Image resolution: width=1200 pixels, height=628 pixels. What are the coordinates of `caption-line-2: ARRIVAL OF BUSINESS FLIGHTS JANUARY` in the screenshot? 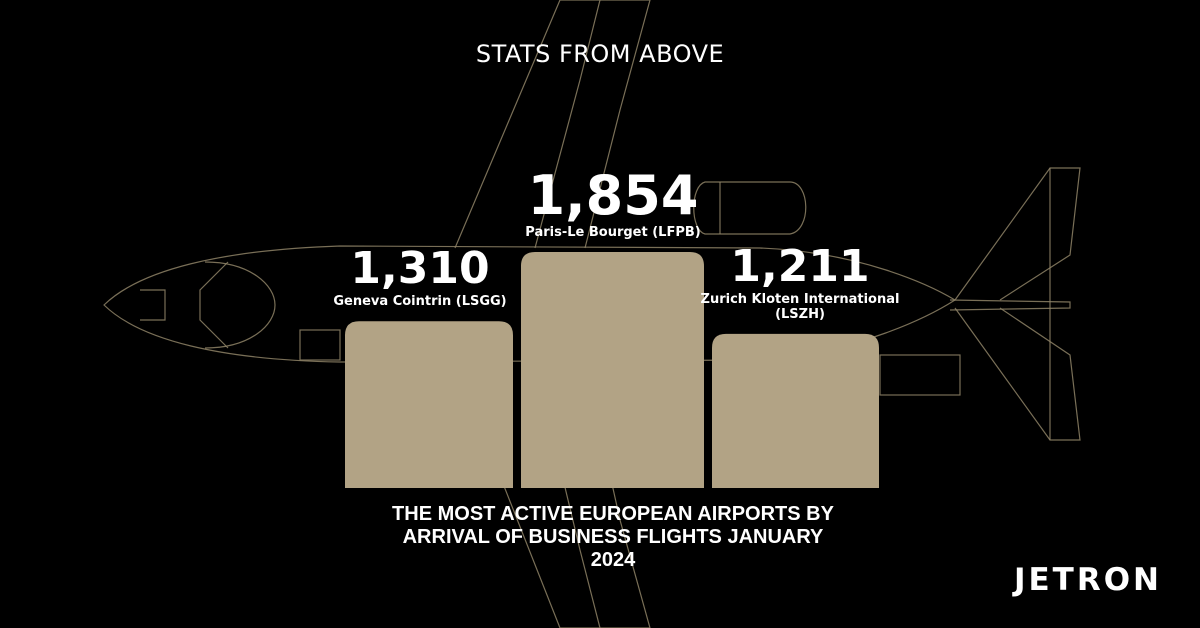 It's located at (613, 537).